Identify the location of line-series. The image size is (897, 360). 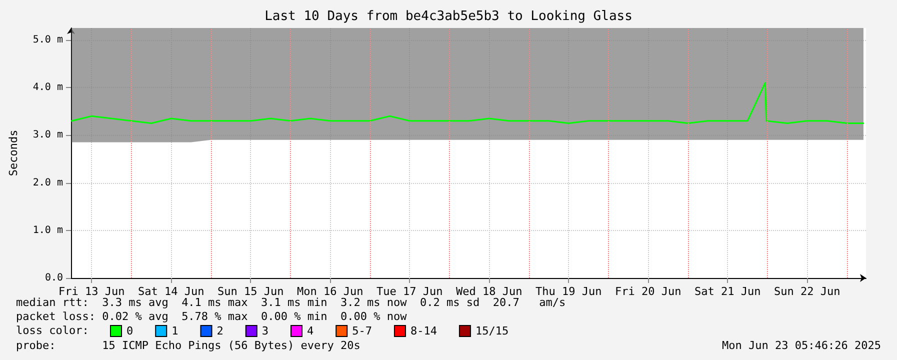
(467, 103).